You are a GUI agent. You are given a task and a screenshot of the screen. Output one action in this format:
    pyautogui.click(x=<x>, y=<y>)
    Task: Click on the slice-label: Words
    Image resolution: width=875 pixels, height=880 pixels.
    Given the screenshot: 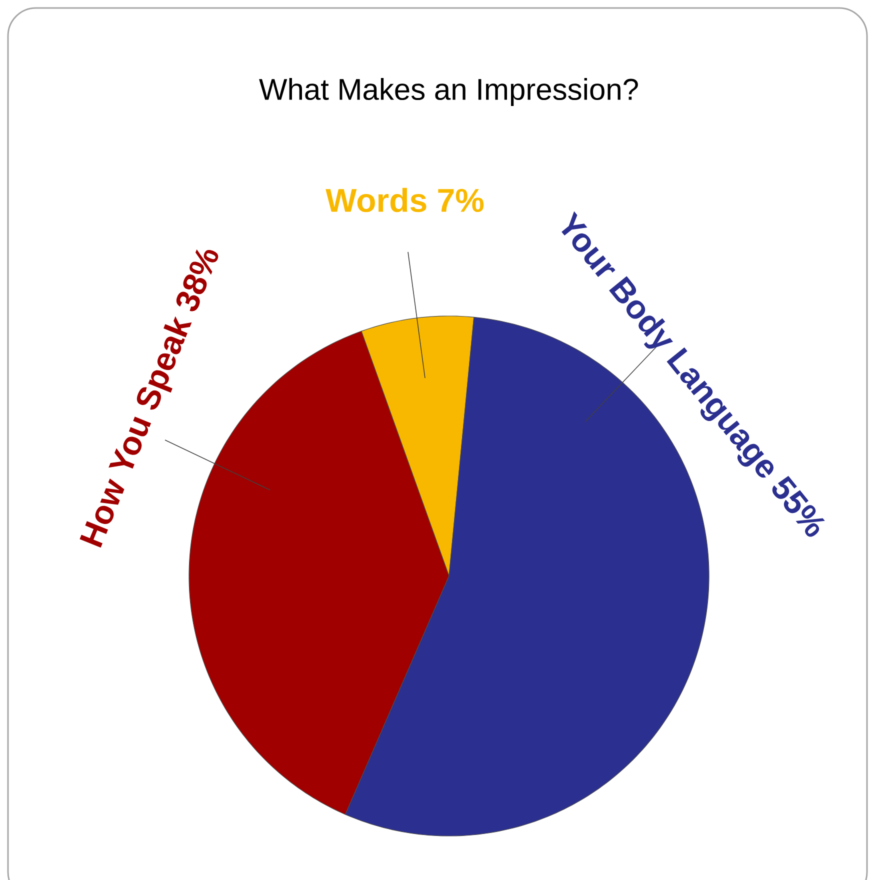 What is the action you would take?
    pyautogui.click(x=376, y=200)
    